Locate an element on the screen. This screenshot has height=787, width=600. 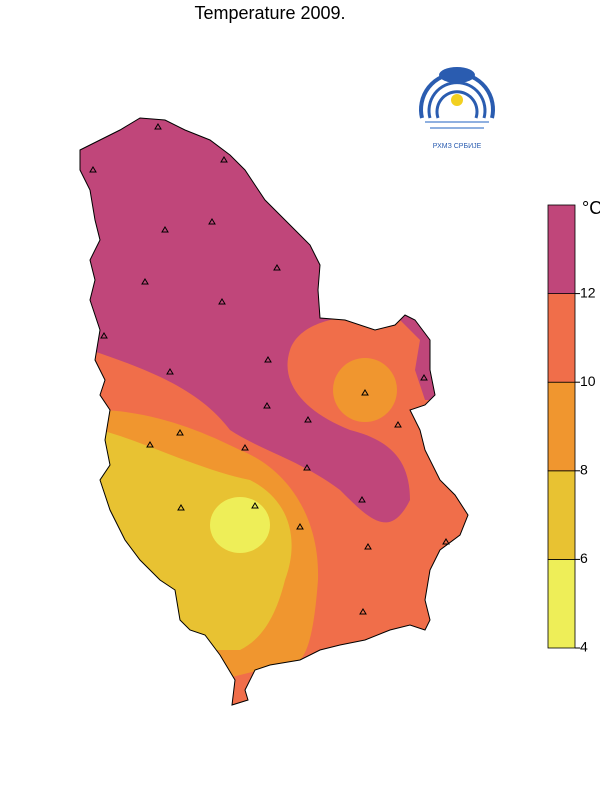
legend: °C 4 6 8 10 12 is located at coordinates (573, 426).